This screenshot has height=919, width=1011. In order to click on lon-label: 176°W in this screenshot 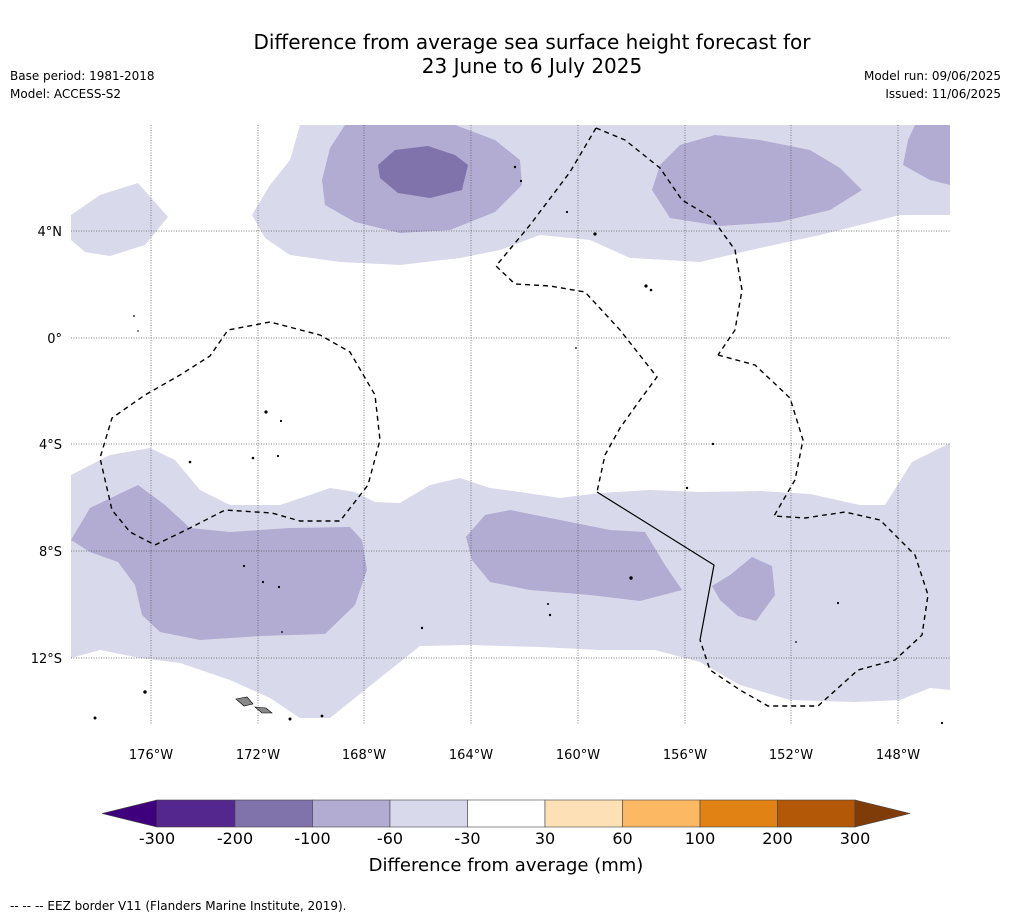, I will do `click(151, 755)`.